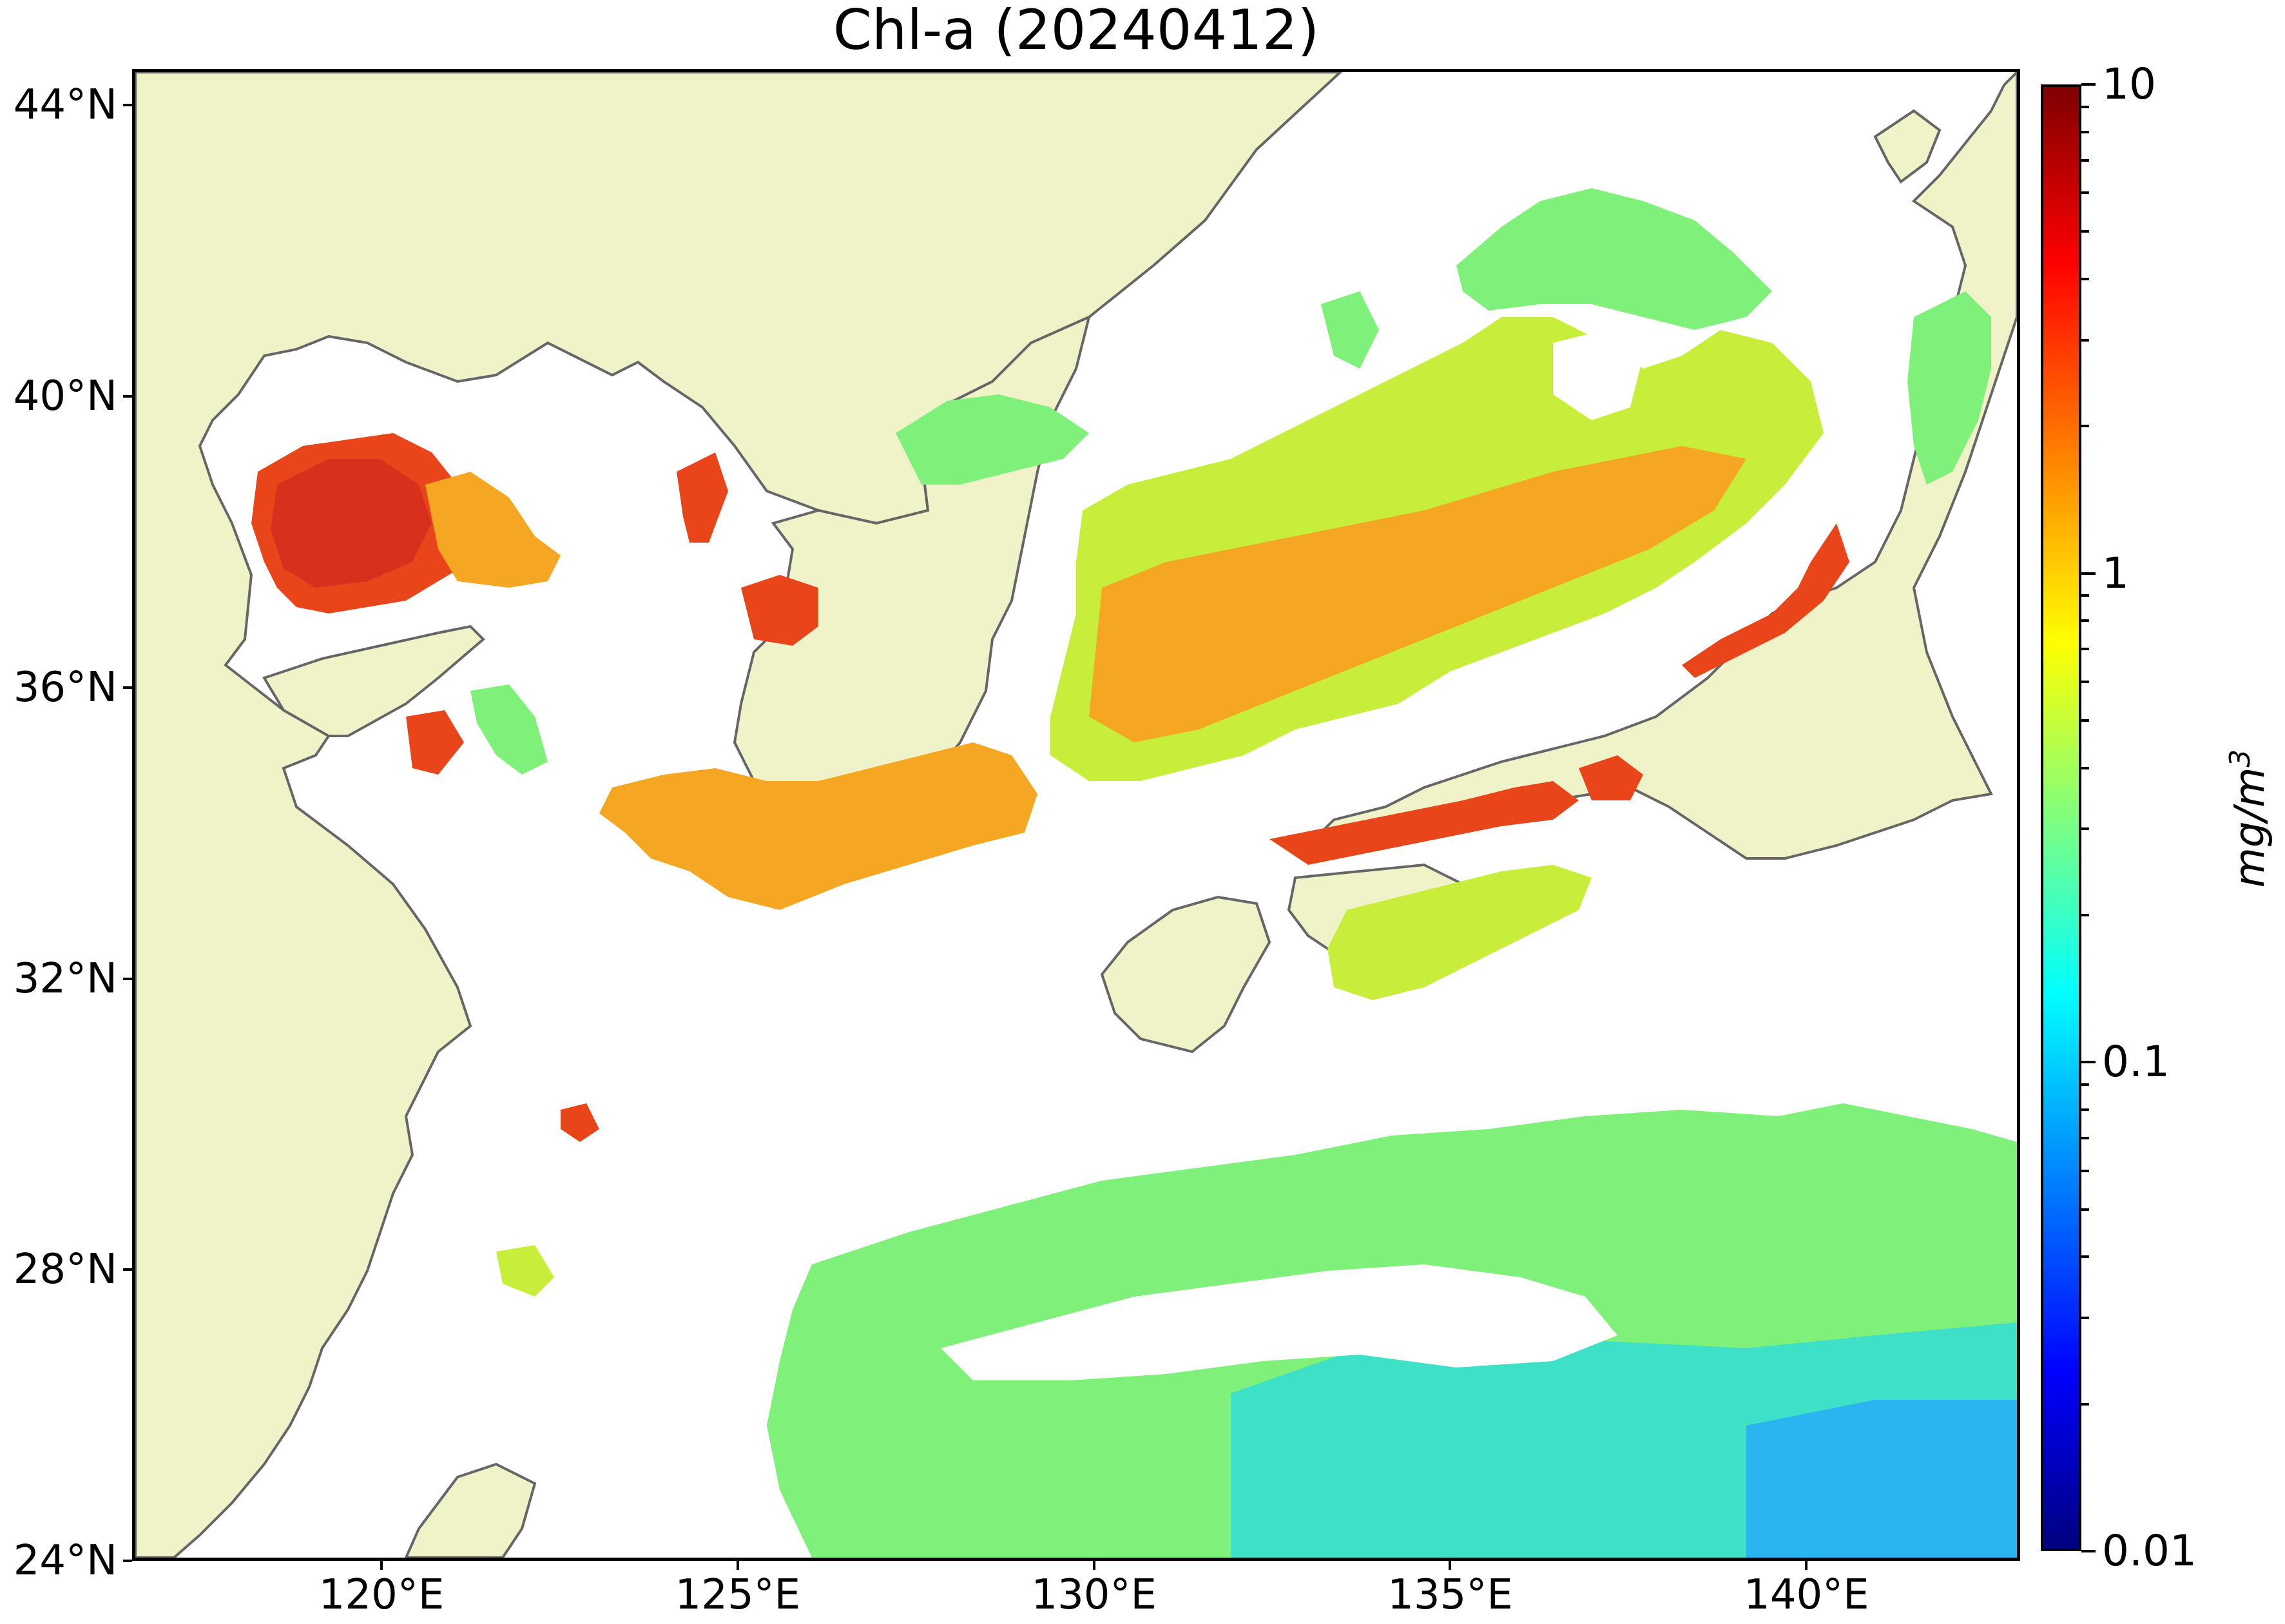 This screenshot has width=2285, height=1624. What do you see at coordinates (1614, 259) in the screenshot?
I see `chl-east-sea-north` at bounding box center [1614, 259].